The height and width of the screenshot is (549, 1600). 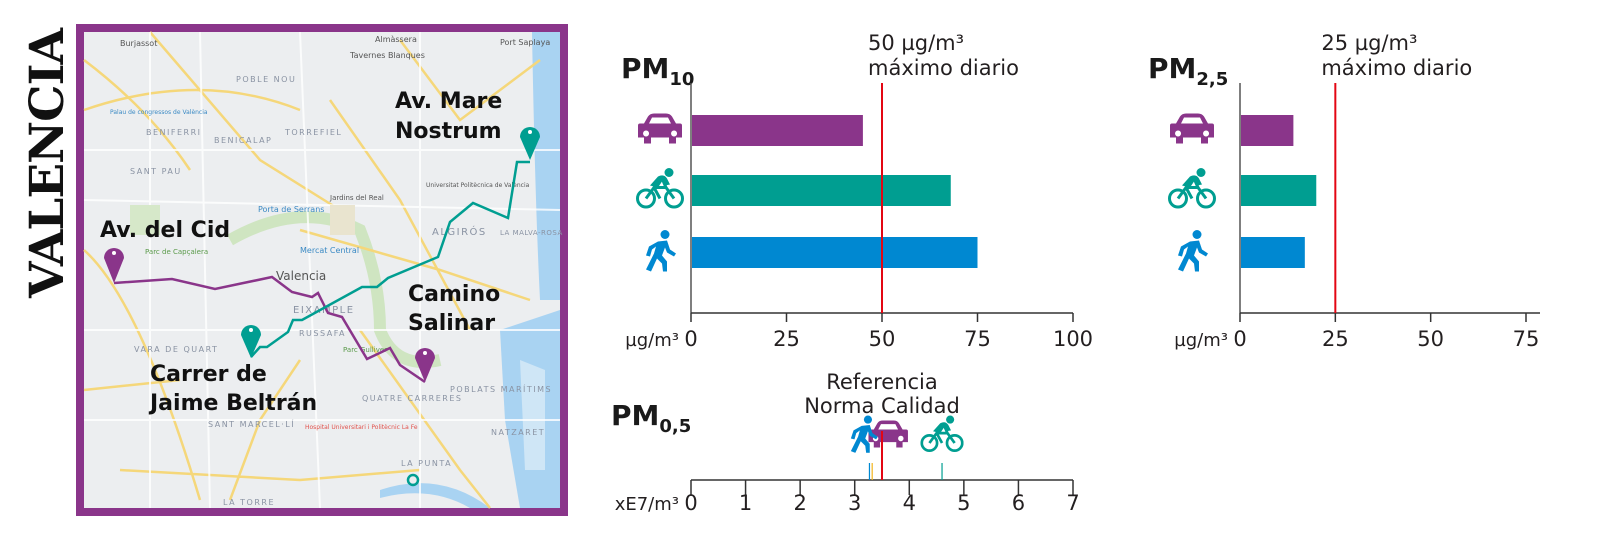 What do you see at coordinates (647, 504) in the screenshot?
I see `unit-label: xE7/m³` at bounding box center [647, 504].